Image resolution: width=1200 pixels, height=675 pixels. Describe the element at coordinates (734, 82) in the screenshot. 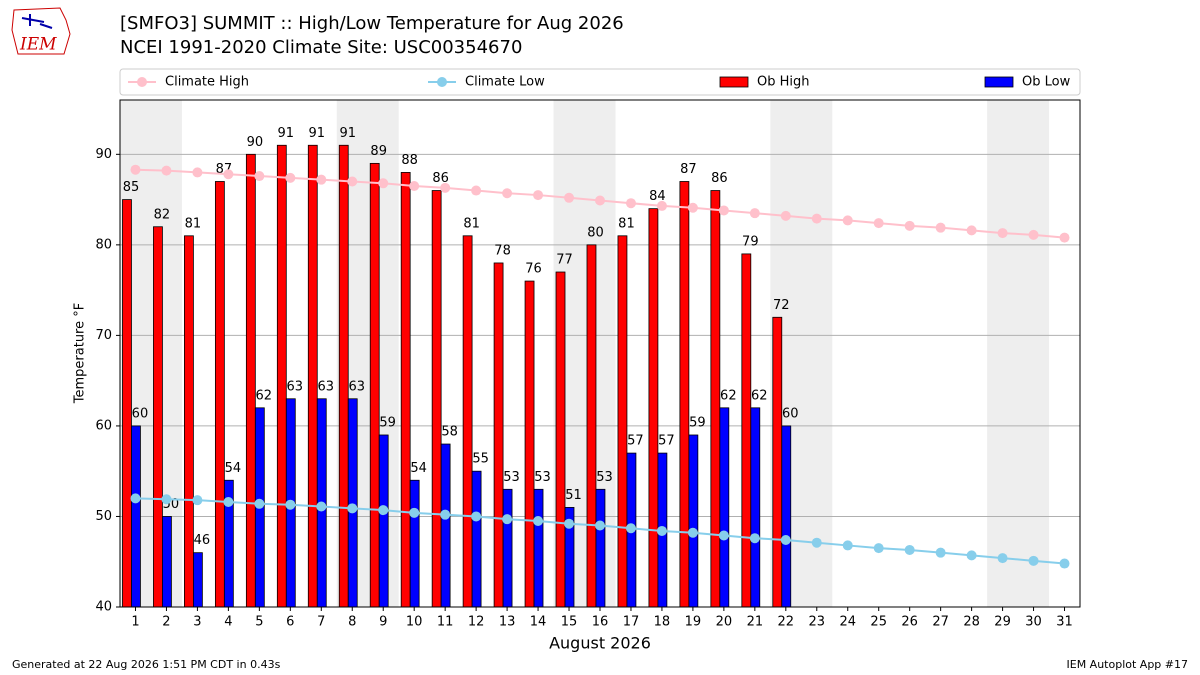

I see `legend-swatch` at that location.